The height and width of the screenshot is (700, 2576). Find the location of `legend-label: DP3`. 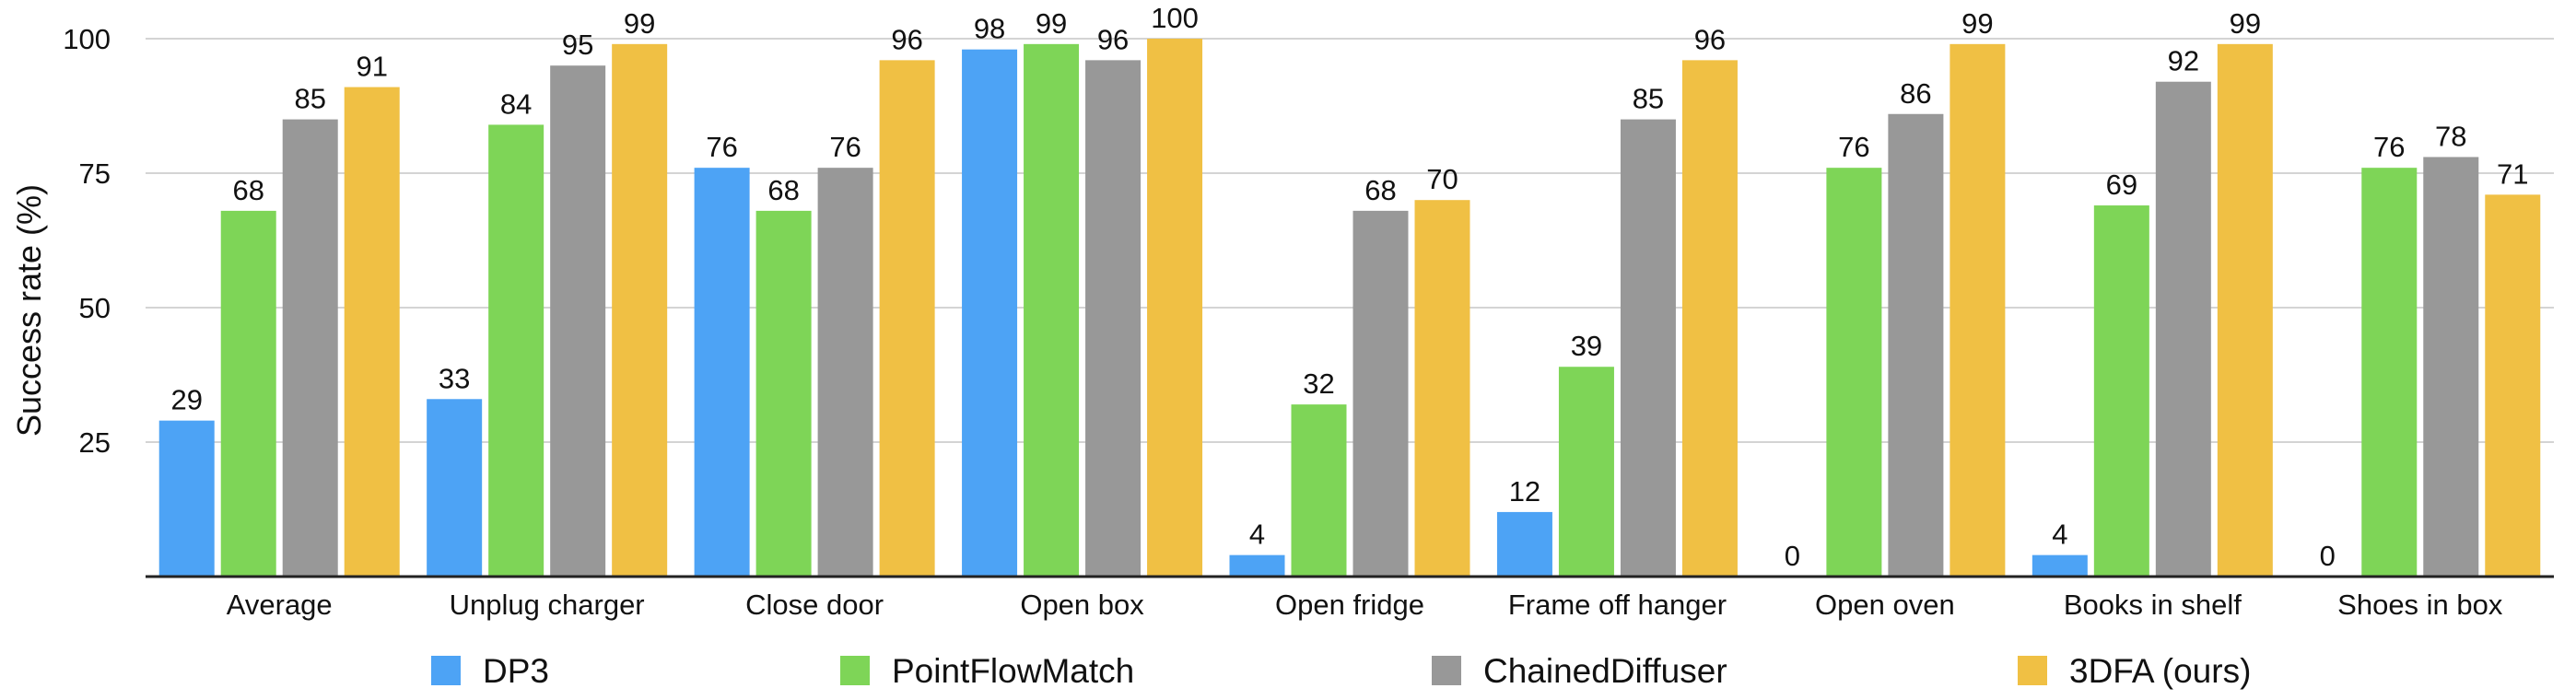

legend-label: DP3 is located at coordinates (516, 671).